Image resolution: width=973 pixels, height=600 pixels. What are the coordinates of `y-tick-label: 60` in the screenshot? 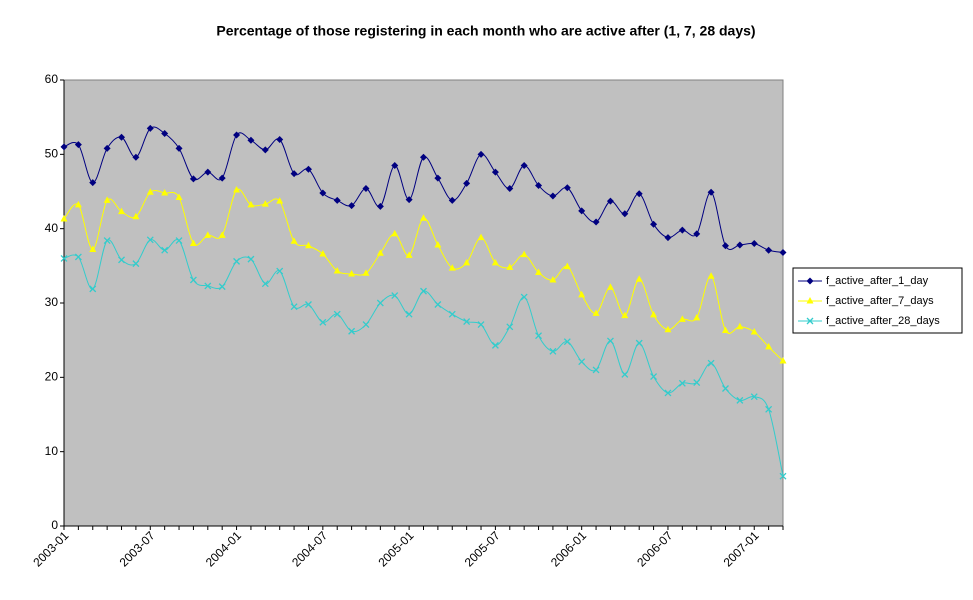 It's located at (52, 79).